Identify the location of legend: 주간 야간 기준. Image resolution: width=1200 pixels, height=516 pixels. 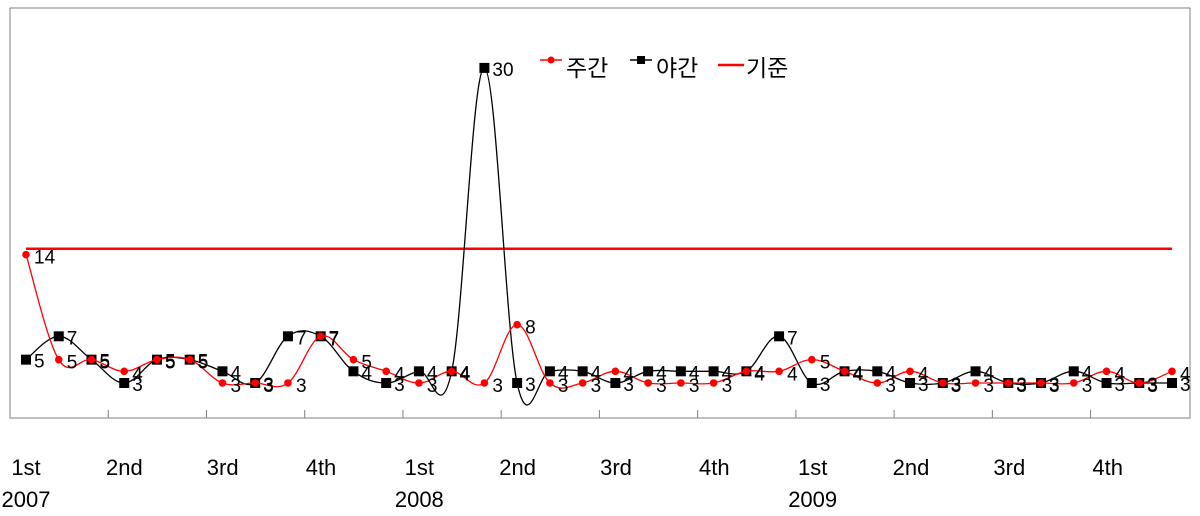
(664, 69).